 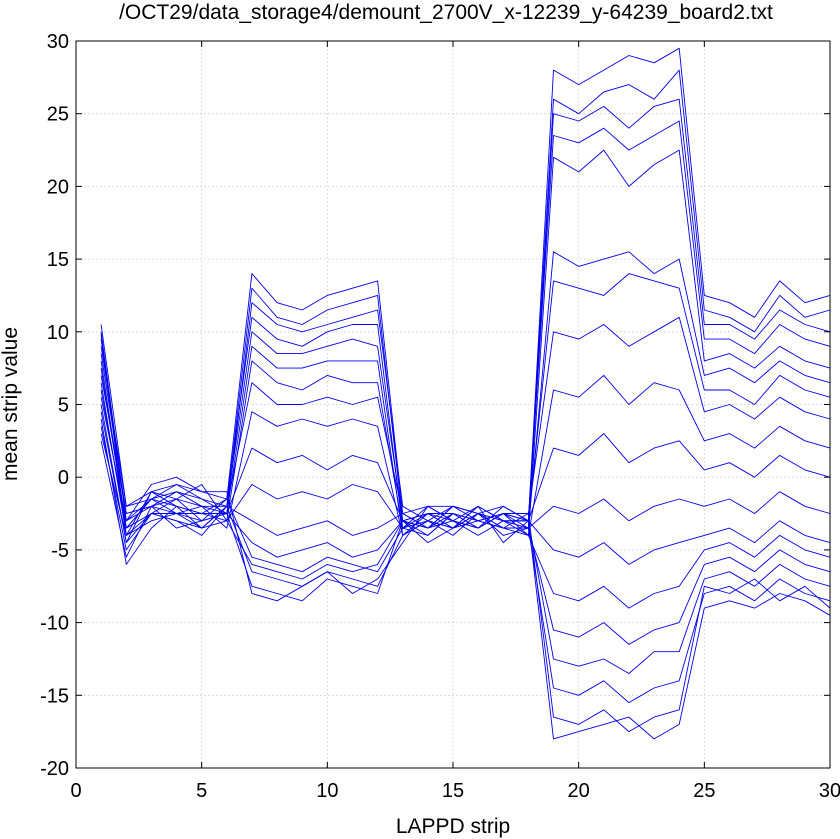 I want to click on x-tick-label: 20, so click(x=579, y=791).